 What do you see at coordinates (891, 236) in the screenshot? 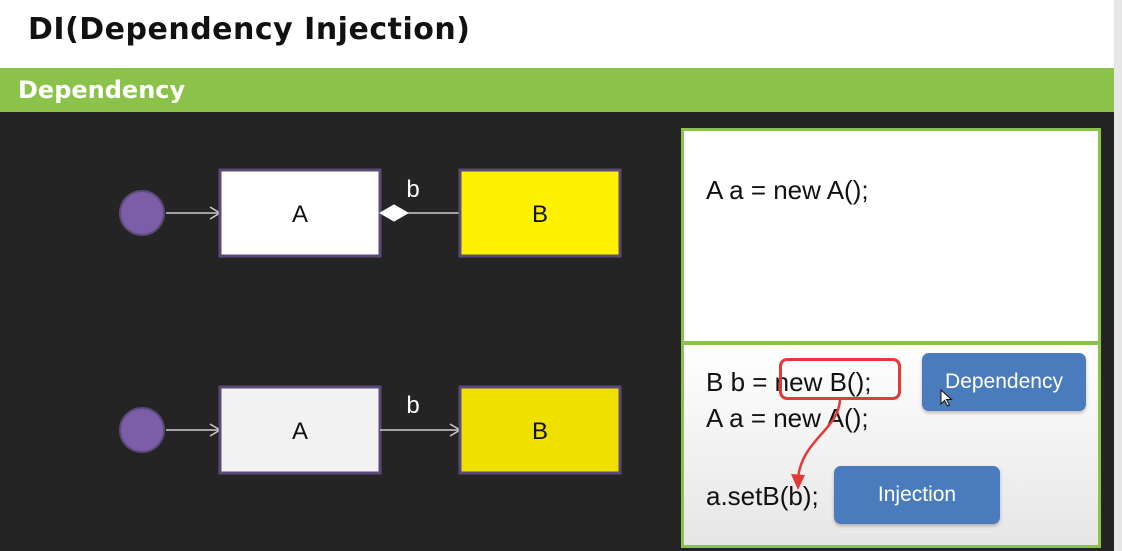
I see `code-panel-top: A a = new A();` at bounding box center [891, 236].